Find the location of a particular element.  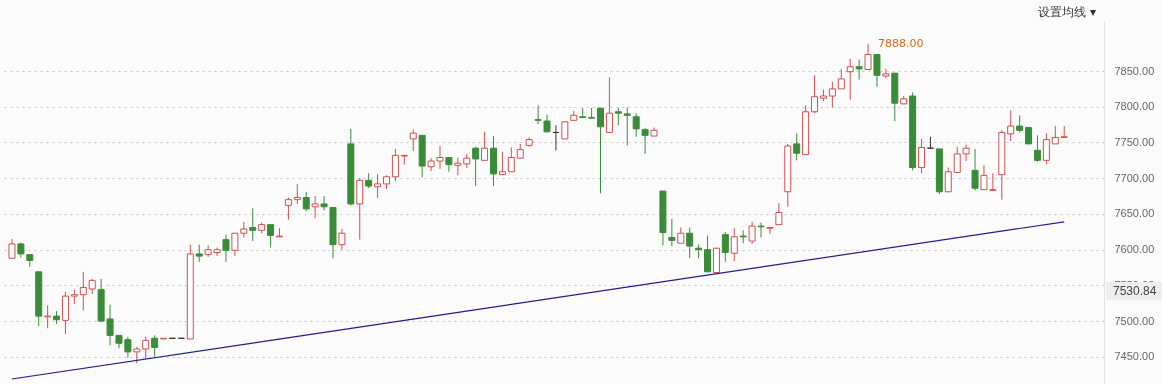

y-tick-label: 7700.00 is located at coordinates (1134, 177).